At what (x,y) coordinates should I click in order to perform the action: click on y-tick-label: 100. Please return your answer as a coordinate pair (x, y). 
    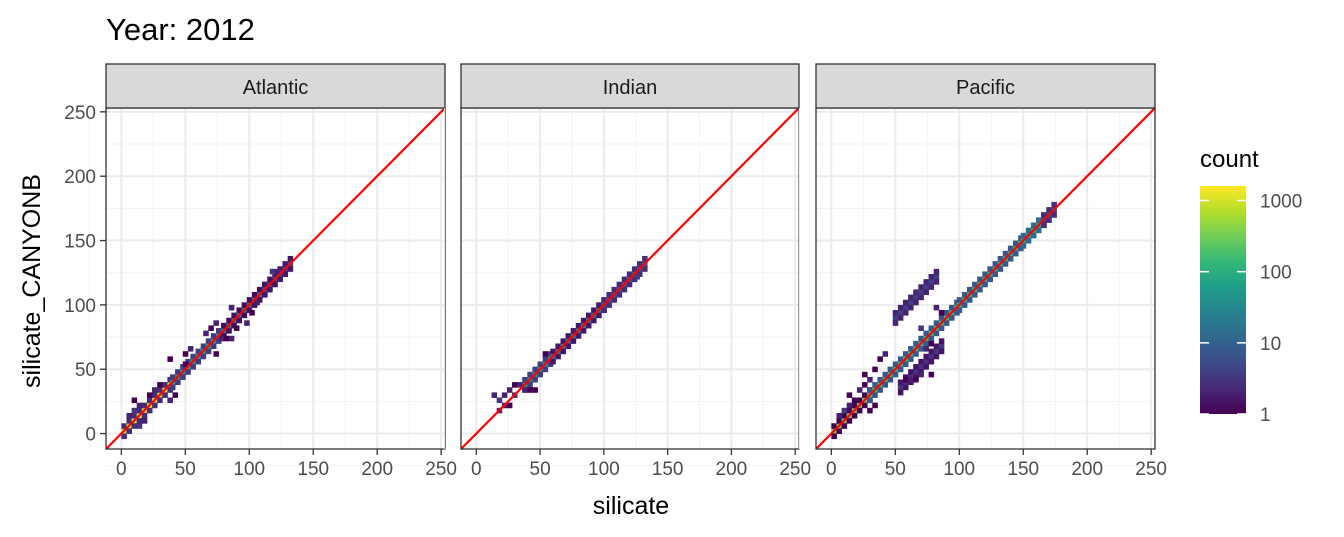
    Looking at the image, I should click on (80, 306).